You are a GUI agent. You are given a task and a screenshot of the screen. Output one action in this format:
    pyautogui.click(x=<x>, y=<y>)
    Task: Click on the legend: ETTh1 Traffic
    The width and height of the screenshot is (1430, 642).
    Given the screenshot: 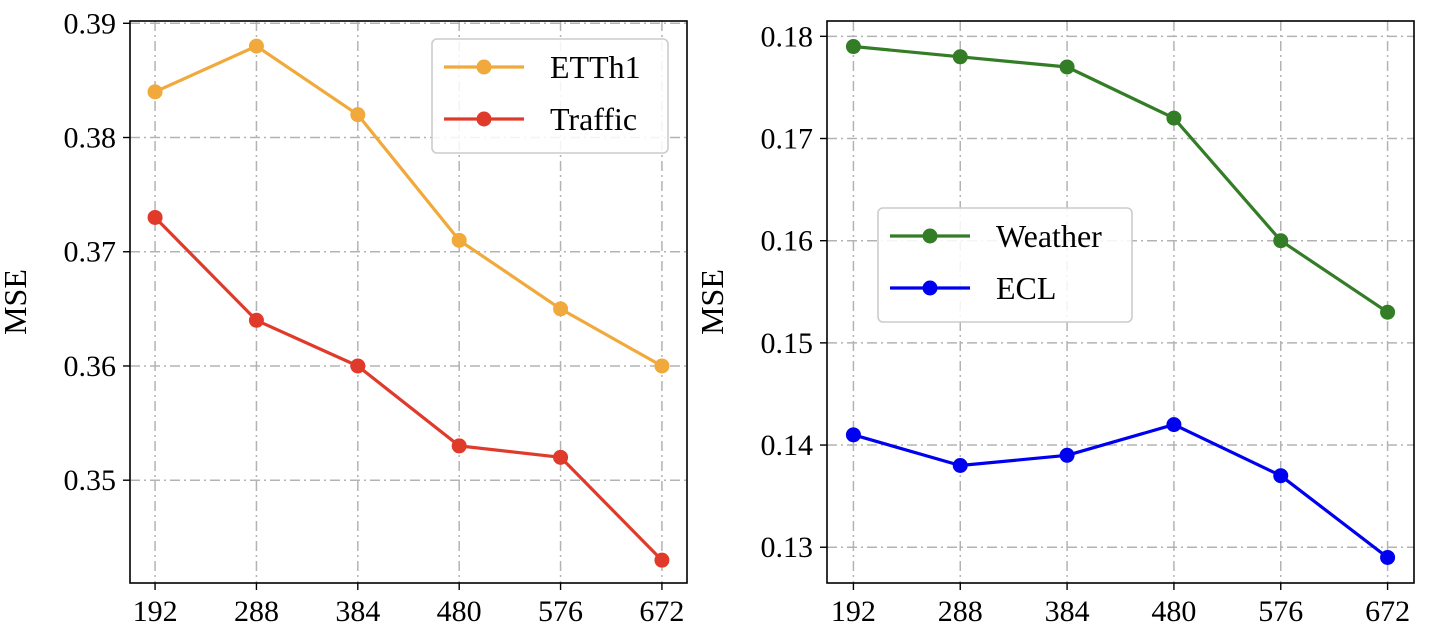 What is the action you would take?
    pyautogui.click(x=550, y=96)
    